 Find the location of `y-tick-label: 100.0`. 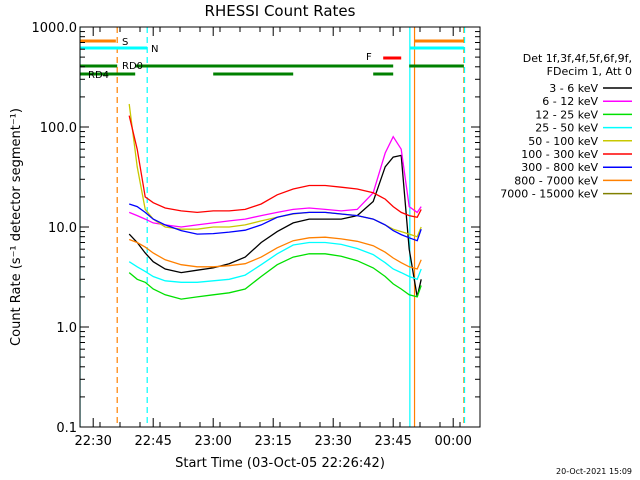

y-tick-label: 100.0 is located at coordinates (58, 128).